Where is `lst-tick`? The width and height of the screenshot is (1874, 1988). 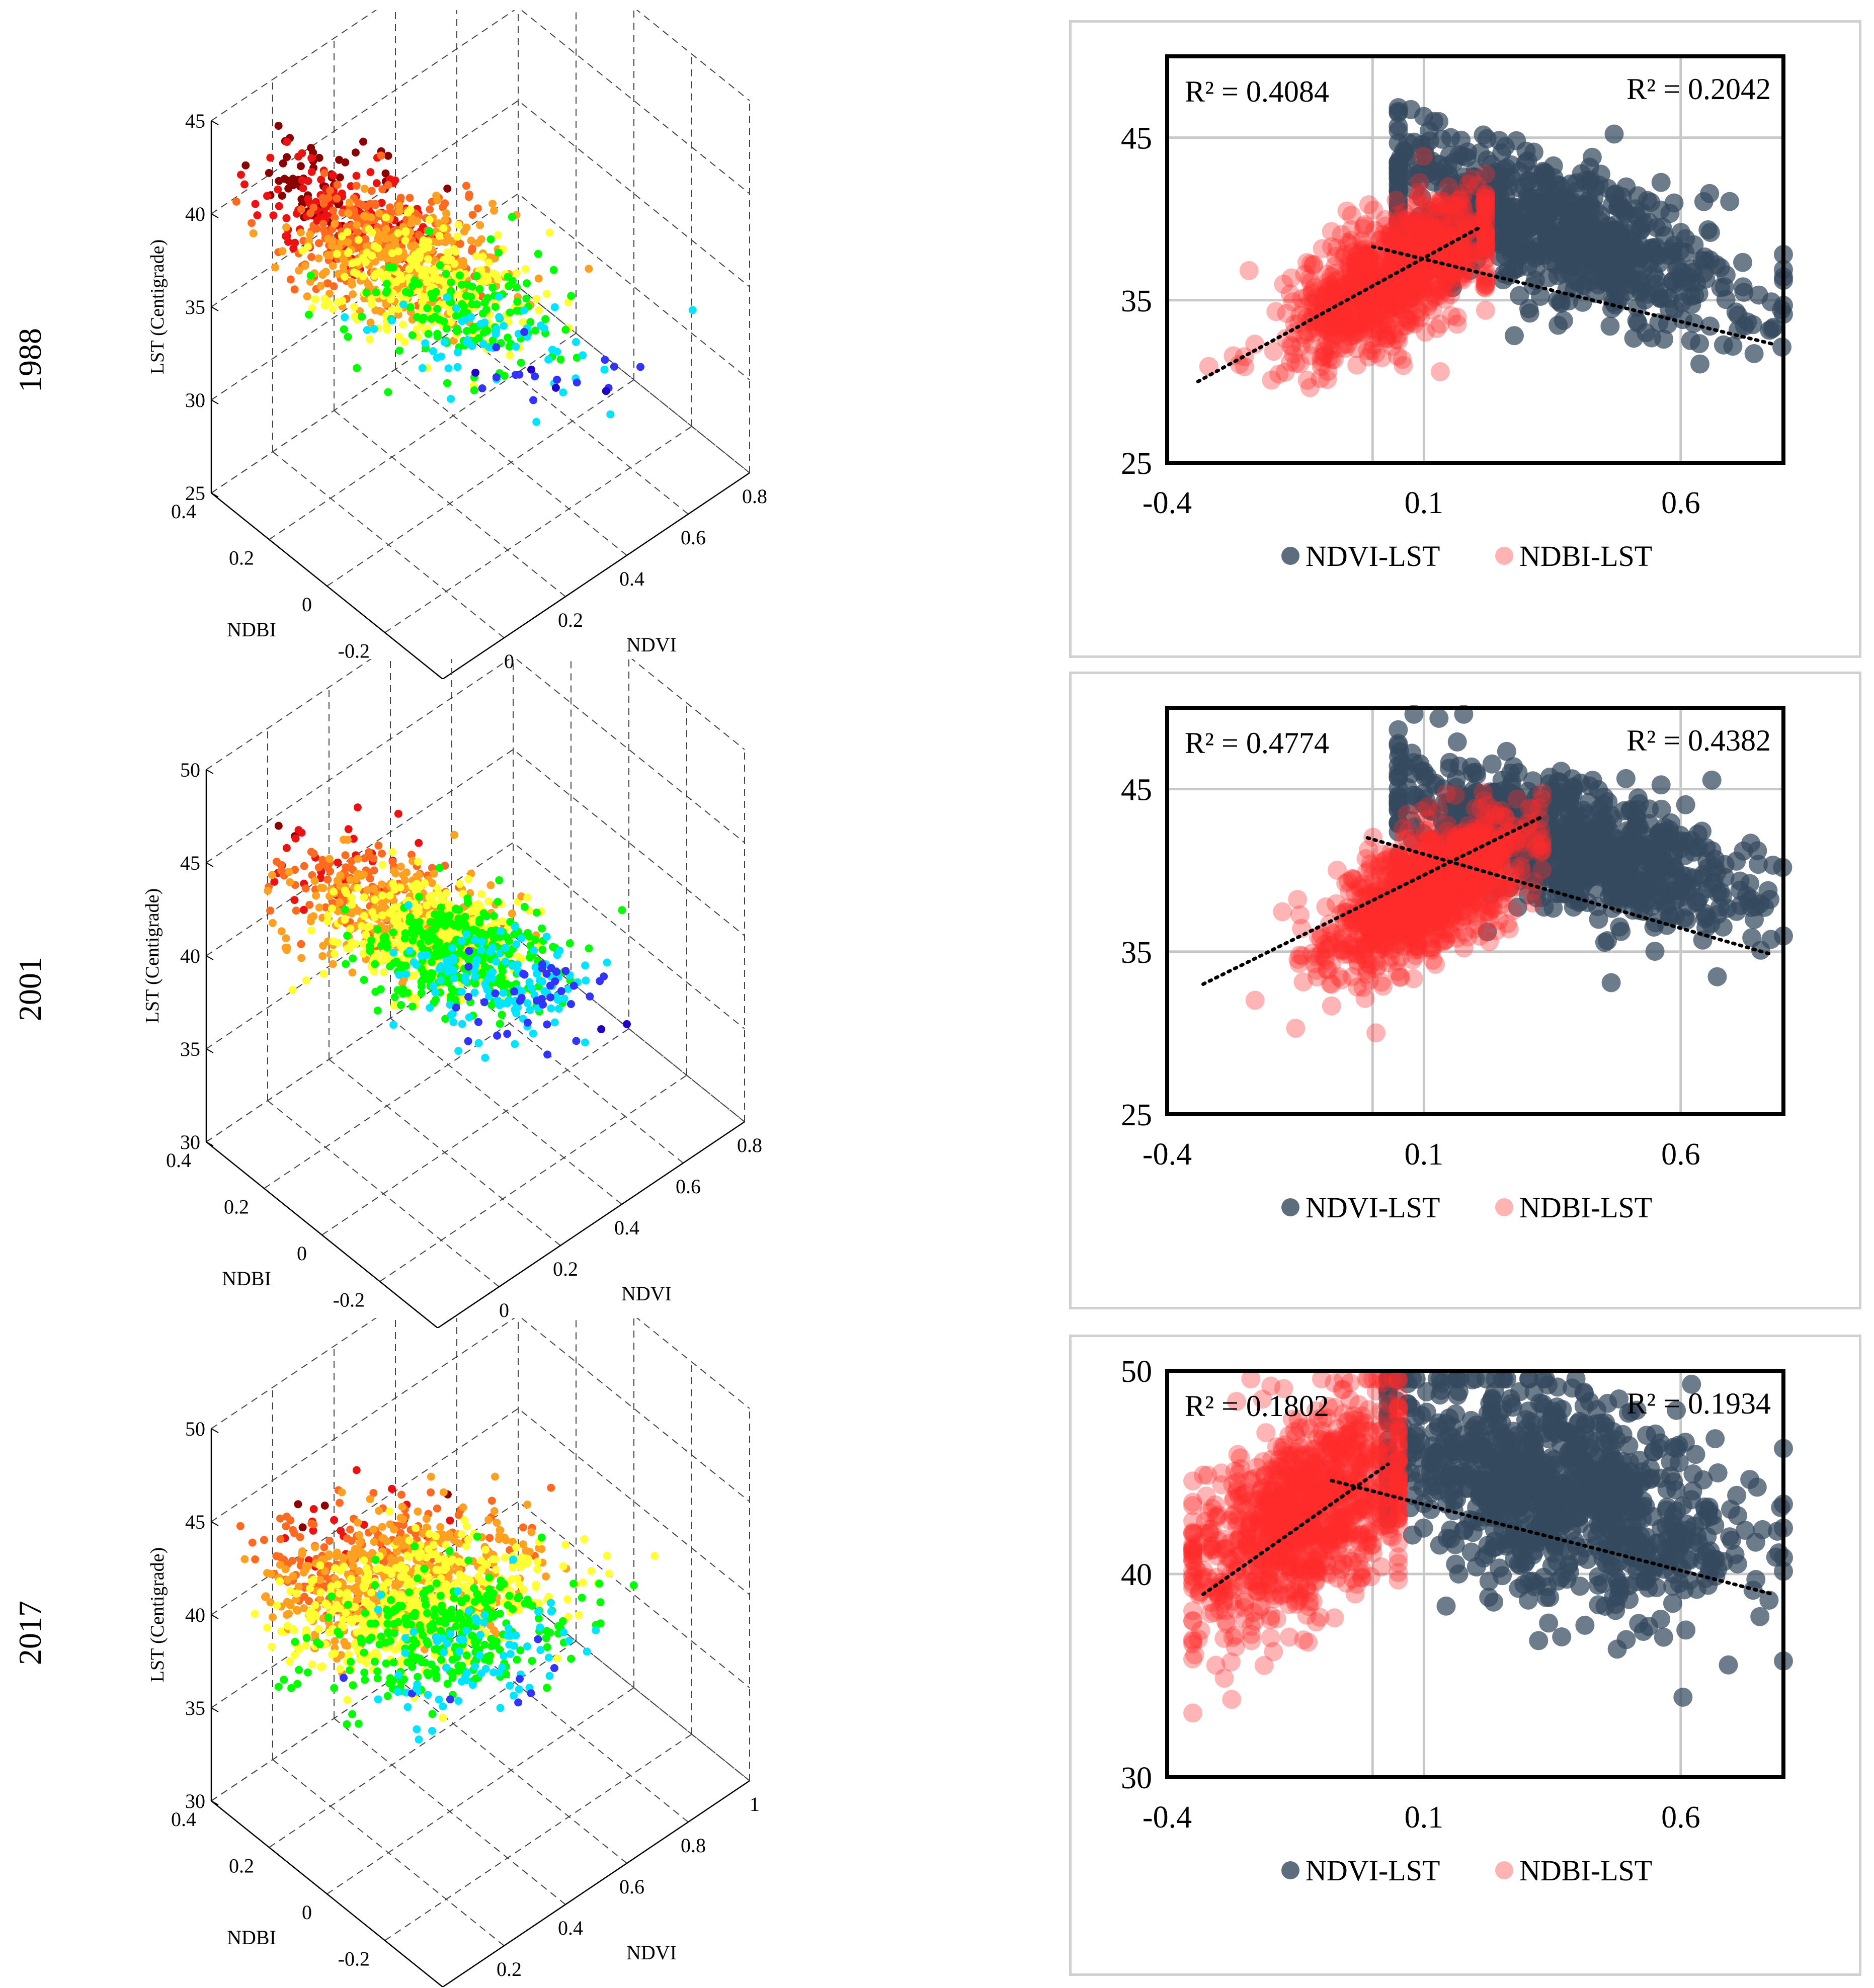 lst-tick is located at coordinates (215, 1709).